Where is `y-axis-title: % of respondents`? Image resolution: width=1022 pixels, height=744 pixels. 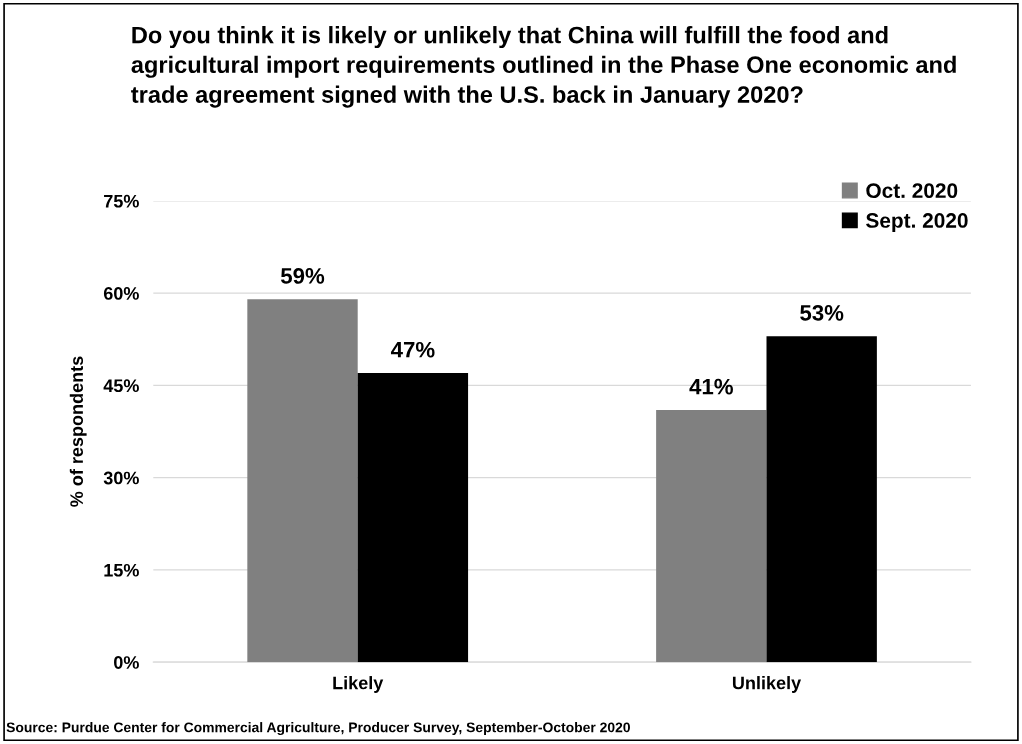
y-axis-title: % of respondents is located at coordinates (78, 431).